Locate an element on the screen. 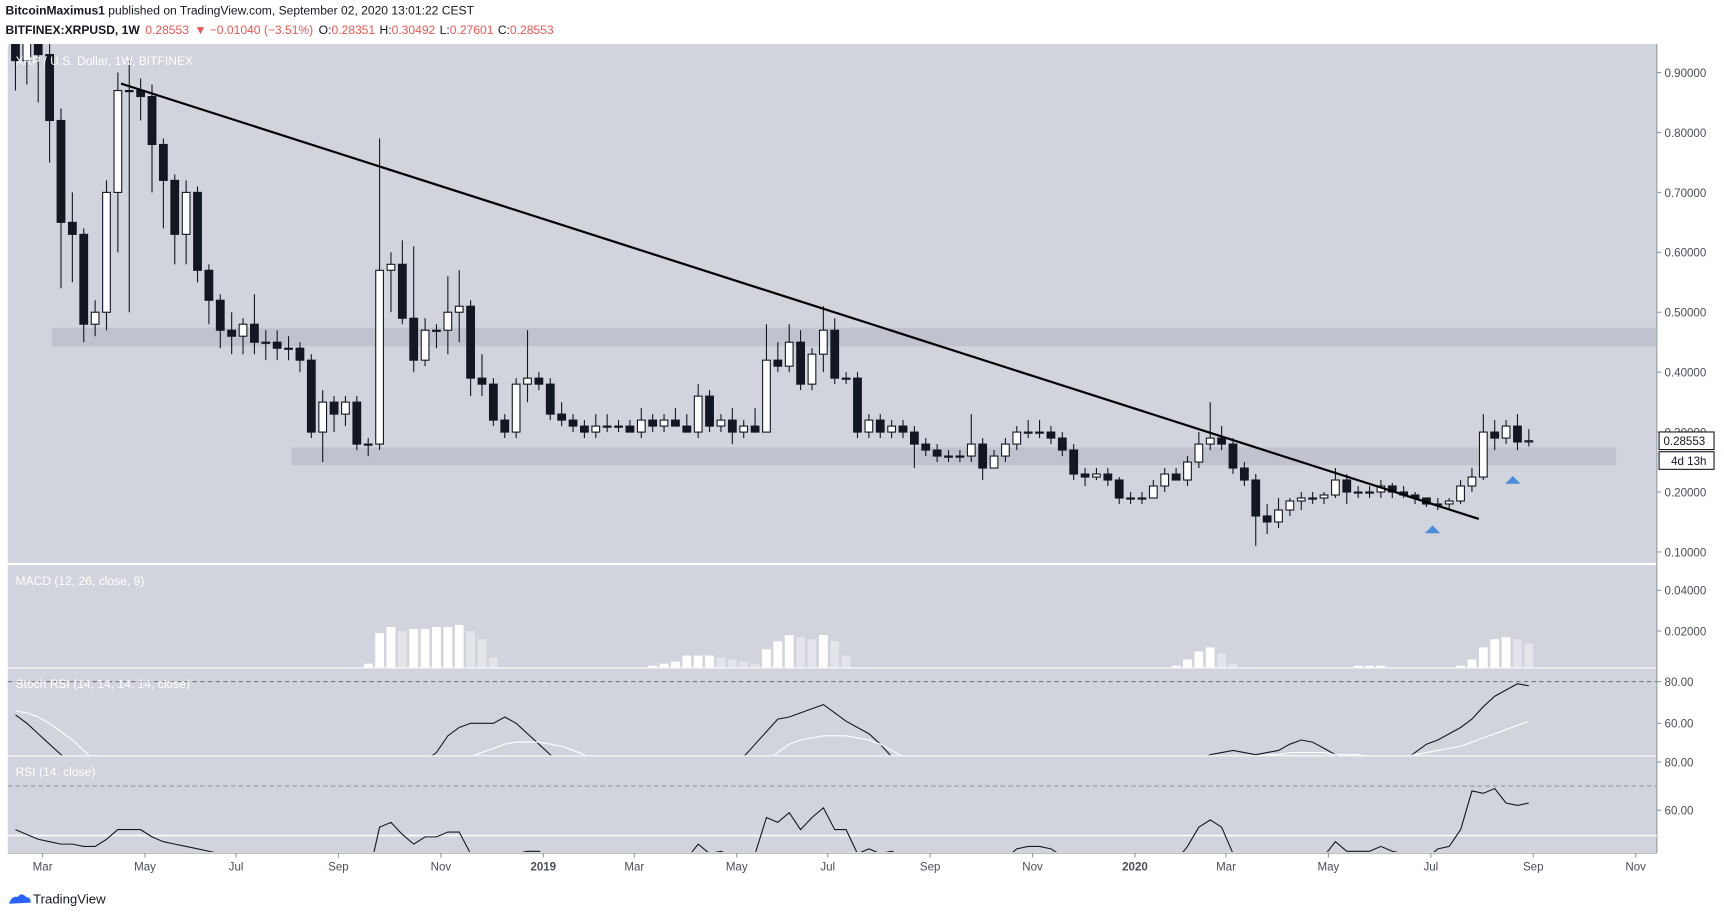  y-tick-label: 0.02000 is located at coordinates (1686, 632).